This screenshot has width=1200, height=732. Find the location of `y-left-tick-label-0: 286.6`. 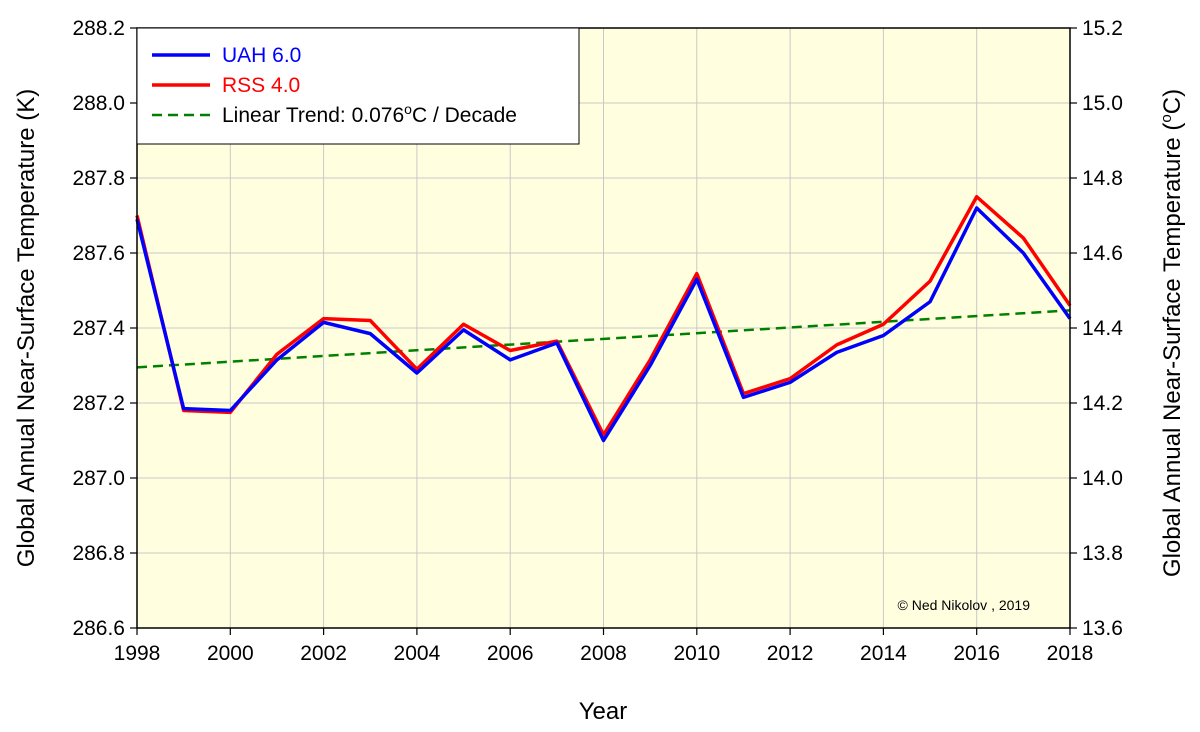

y-left-tick-label-0: 286.6 is located at coordinates (98, 628).